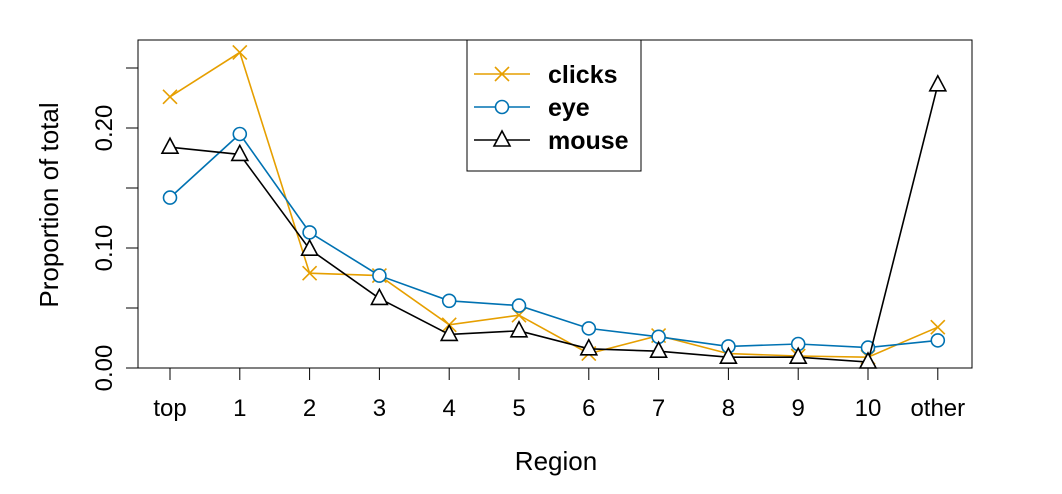  I want to click on x-axis-title: Region, so click(556, 461).